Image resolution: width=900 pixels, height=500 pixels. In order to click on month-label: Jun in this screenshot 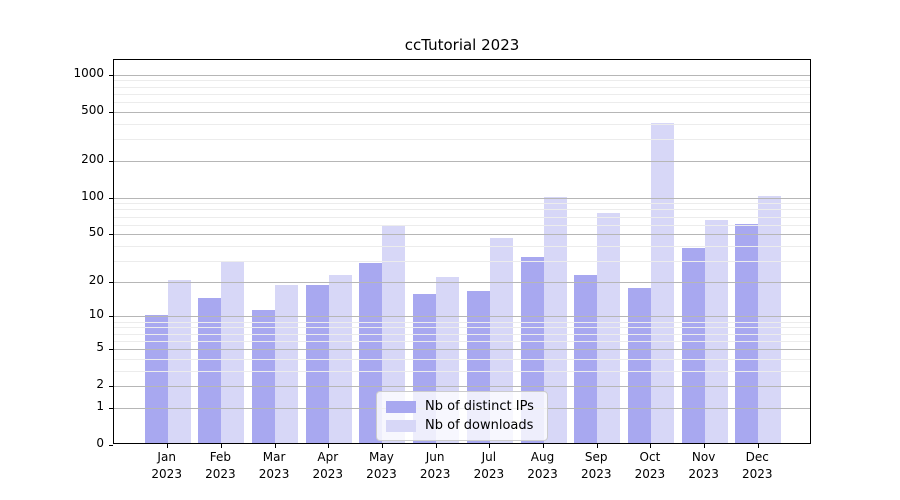, I will do `click(435, 457)`.